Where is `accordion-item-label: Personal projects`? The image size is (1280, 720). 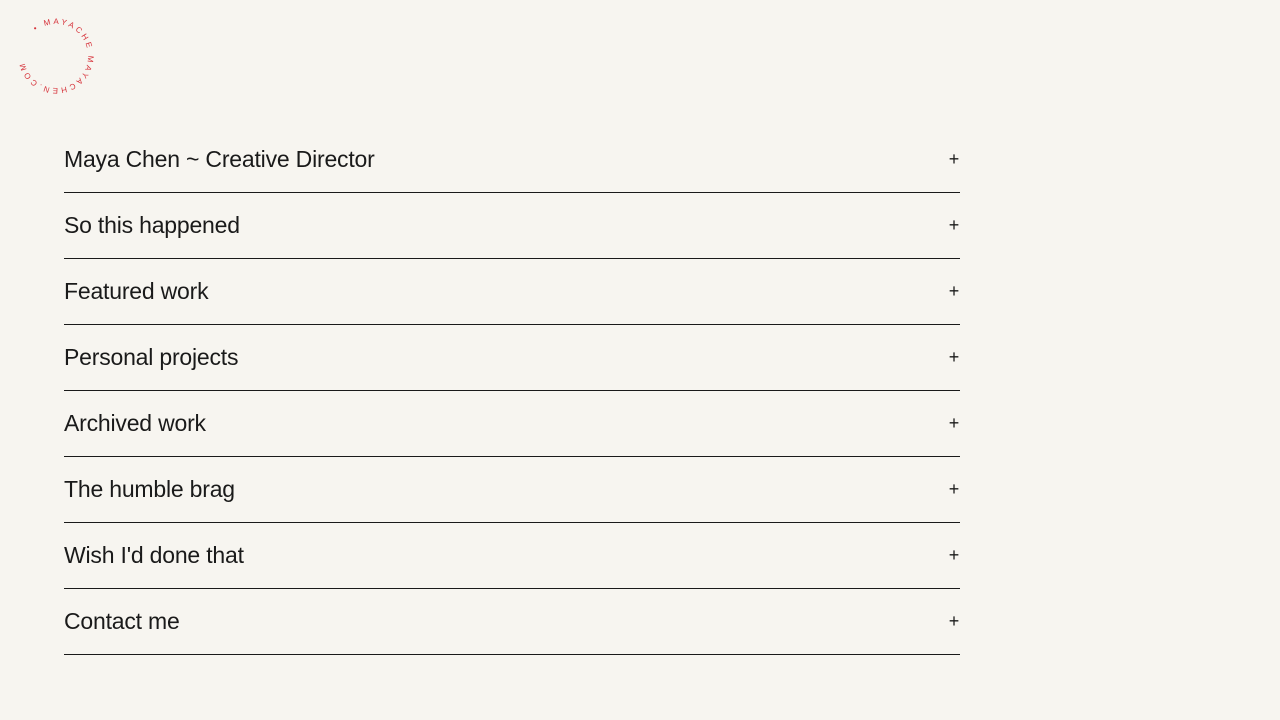 accordion-item-label: Personal projects is located at coordinates (151, 357).